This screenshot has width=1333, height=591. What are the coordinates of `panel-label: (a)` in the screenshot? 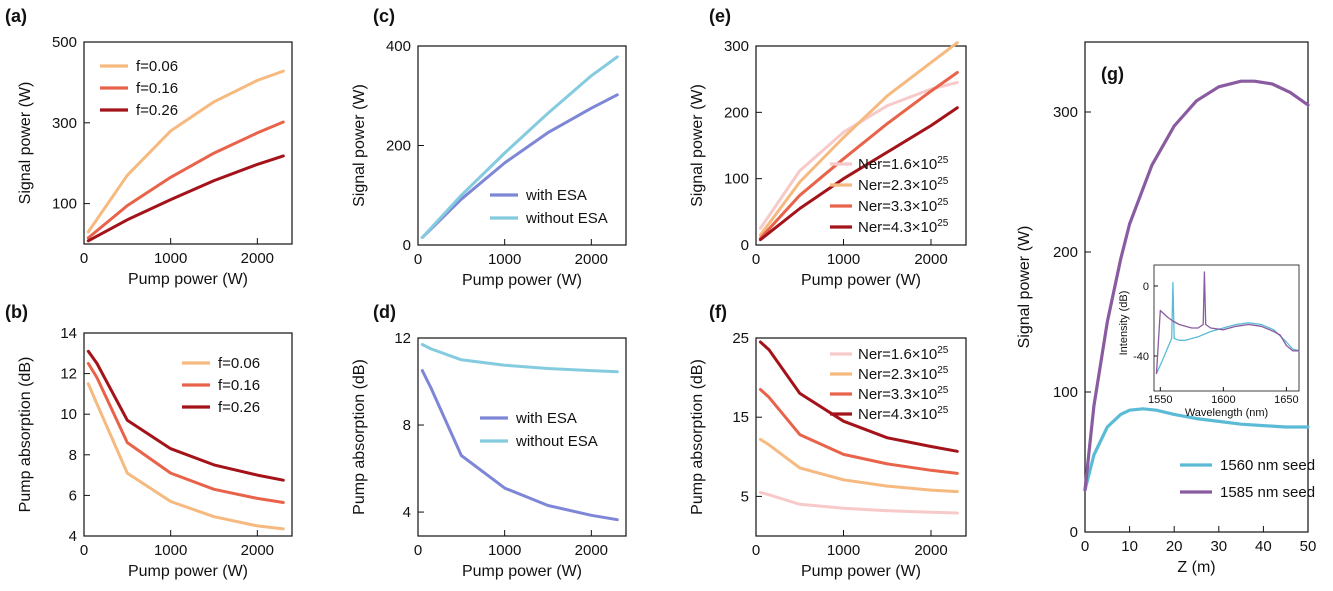 It's located at (16, 16).